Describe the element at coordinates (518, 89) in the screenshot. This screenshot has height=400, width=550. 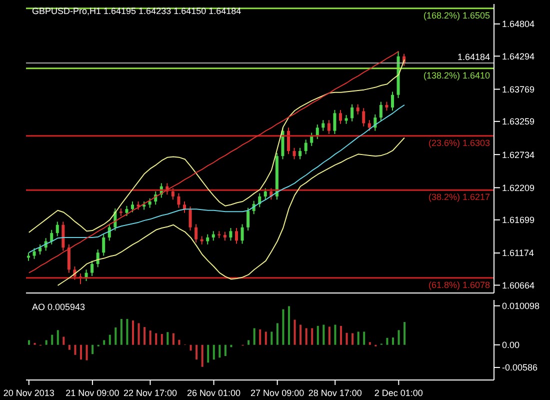
I see `y-tick-label: 1.63769` at that location.